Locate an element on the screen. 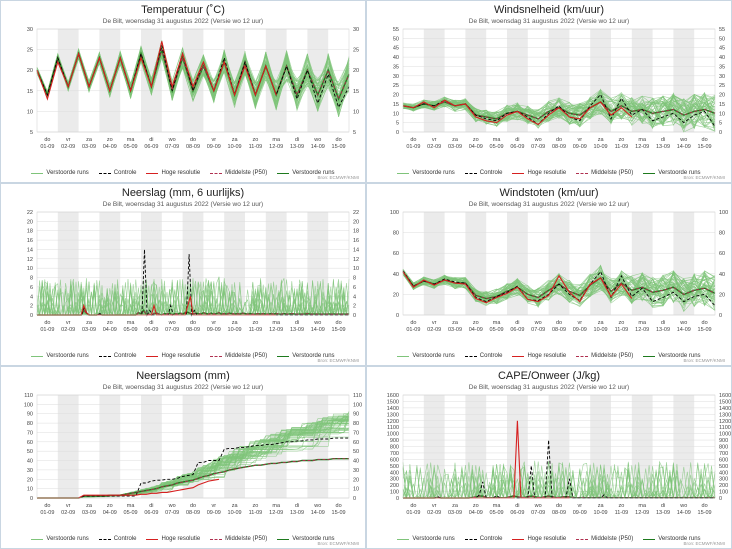  y-tick-label-left: 10 is located at coordinates (30, 490).